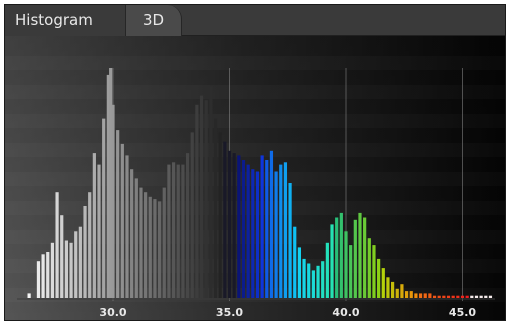 The height and width of the screenshot is (324, 511). I want to click on tab-3d: 3D, so click(154, 20).